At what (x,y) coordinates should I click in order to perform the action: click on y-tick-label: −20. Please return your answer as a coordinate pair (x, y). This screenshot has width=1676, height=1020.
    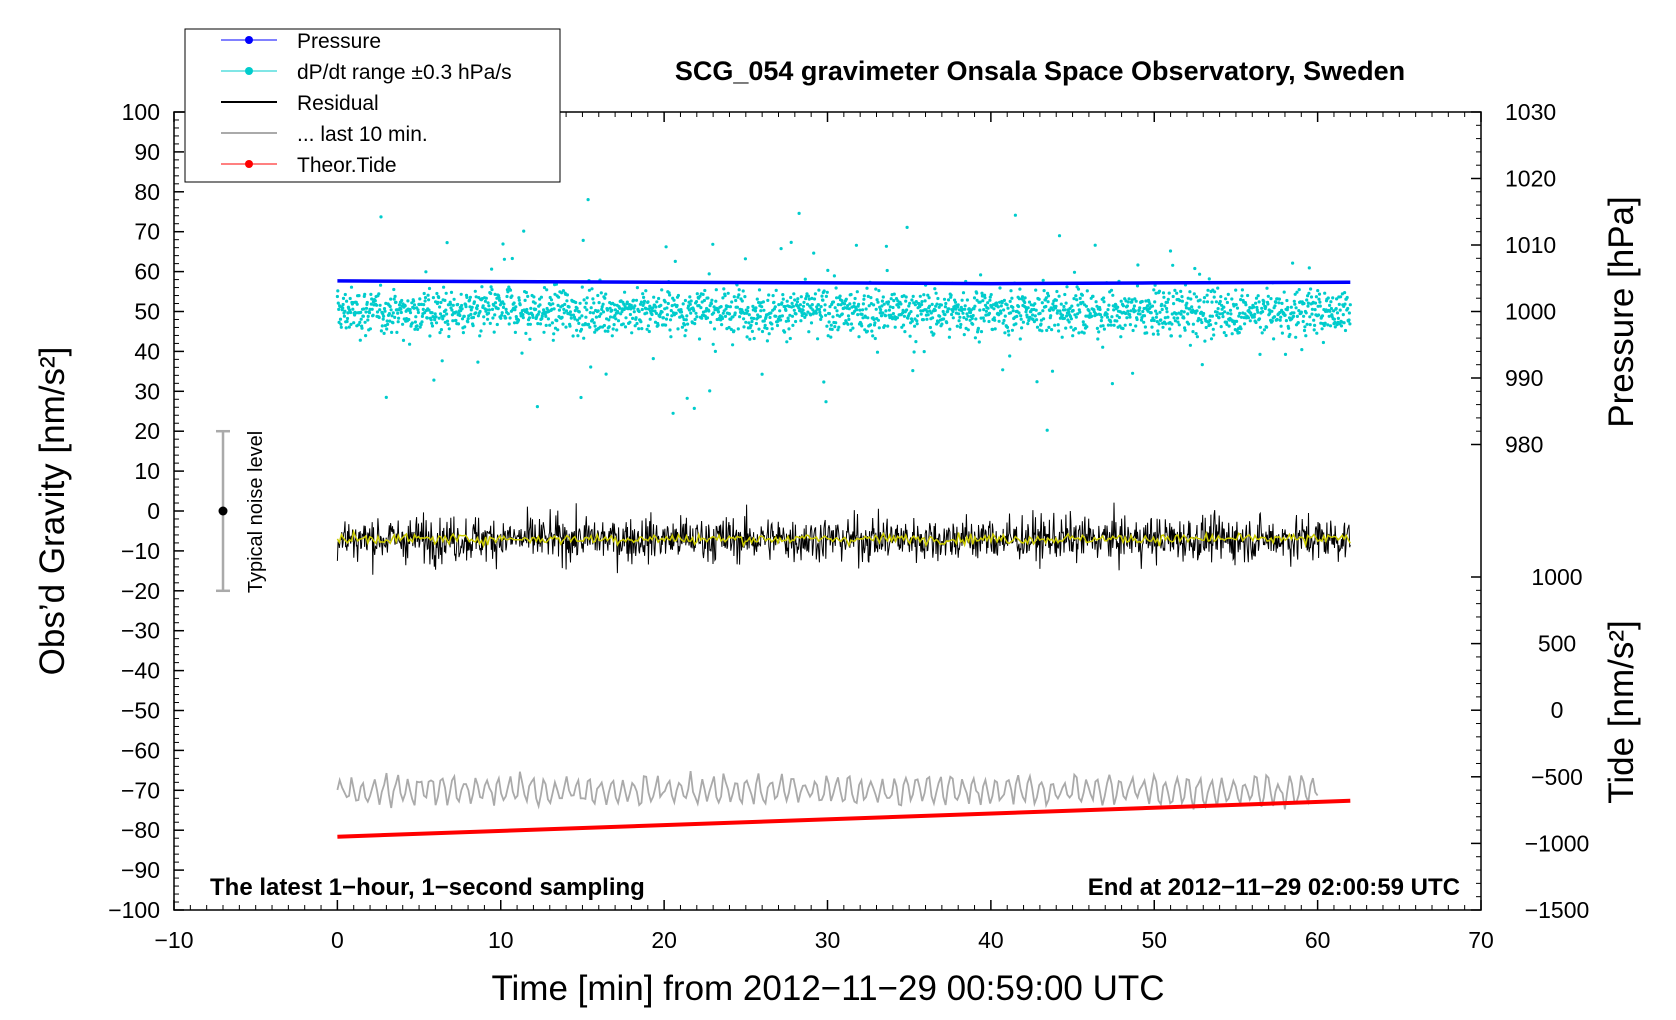
    Looking at the image, I should click on (140, 591).